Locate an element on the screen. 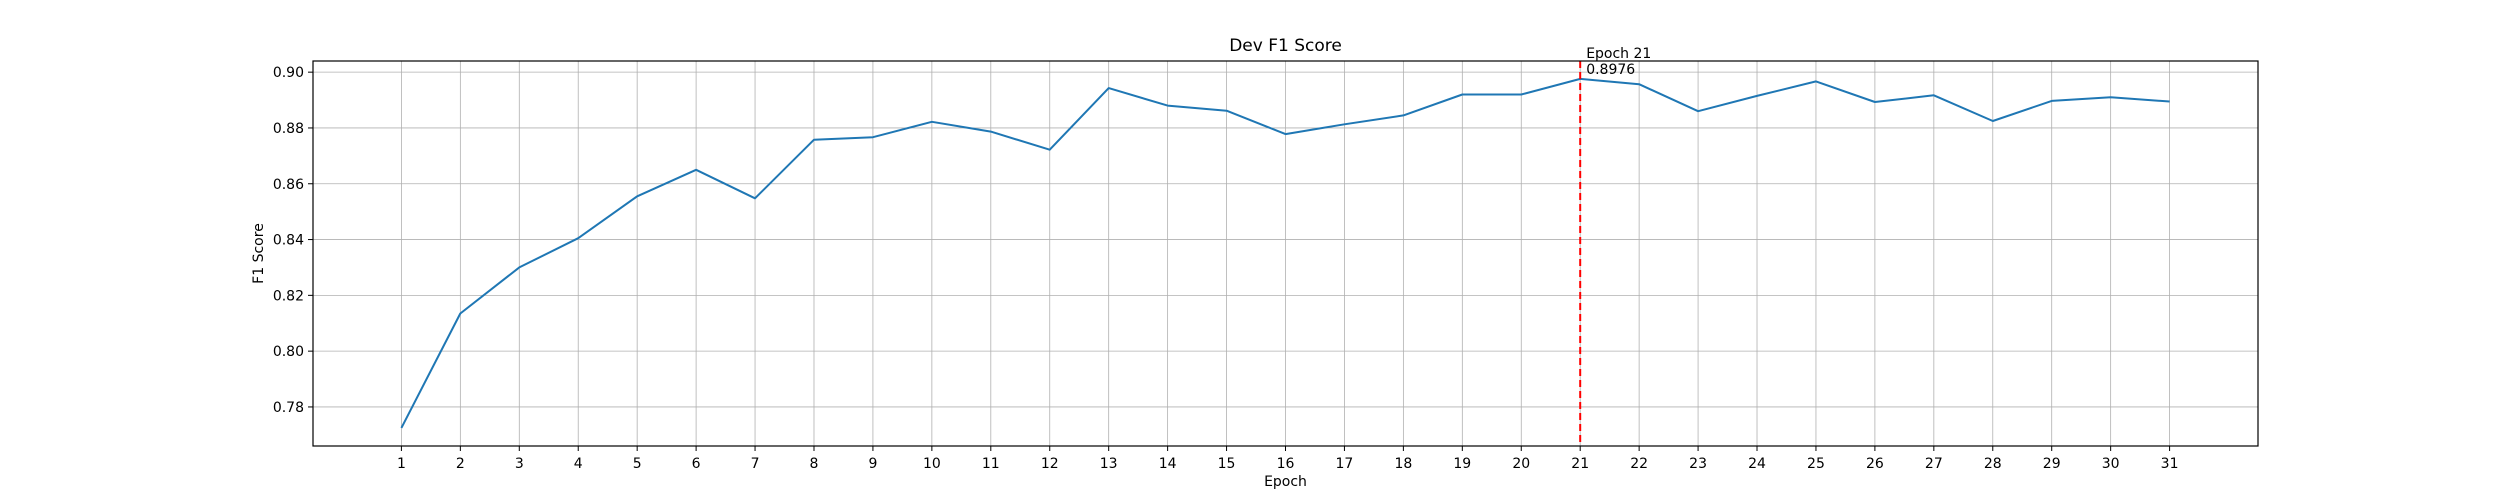  x-tick-label: 22 is located at coordinates (1639, 464).